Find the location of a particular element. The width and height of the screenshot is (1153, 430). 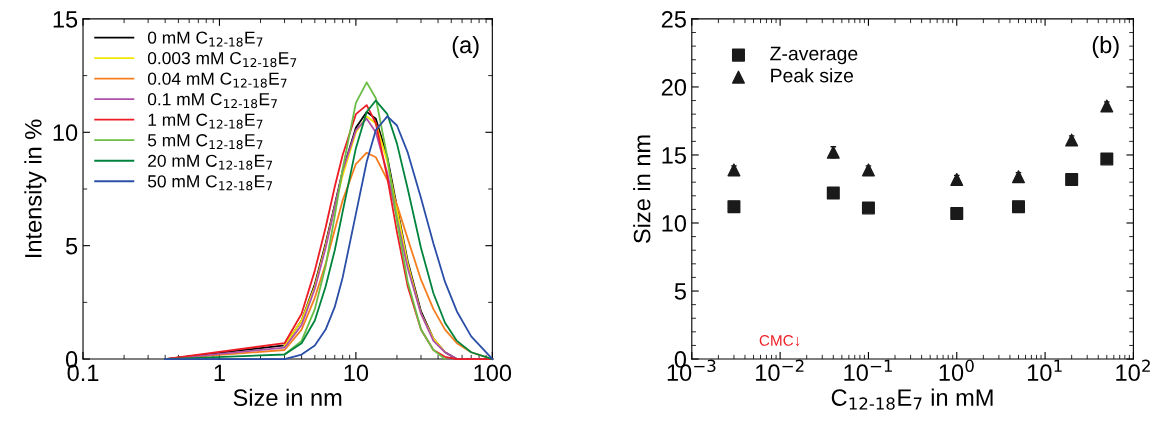

x-tick-label: 10$^{−2}$ is located at coordinates (780, 370).